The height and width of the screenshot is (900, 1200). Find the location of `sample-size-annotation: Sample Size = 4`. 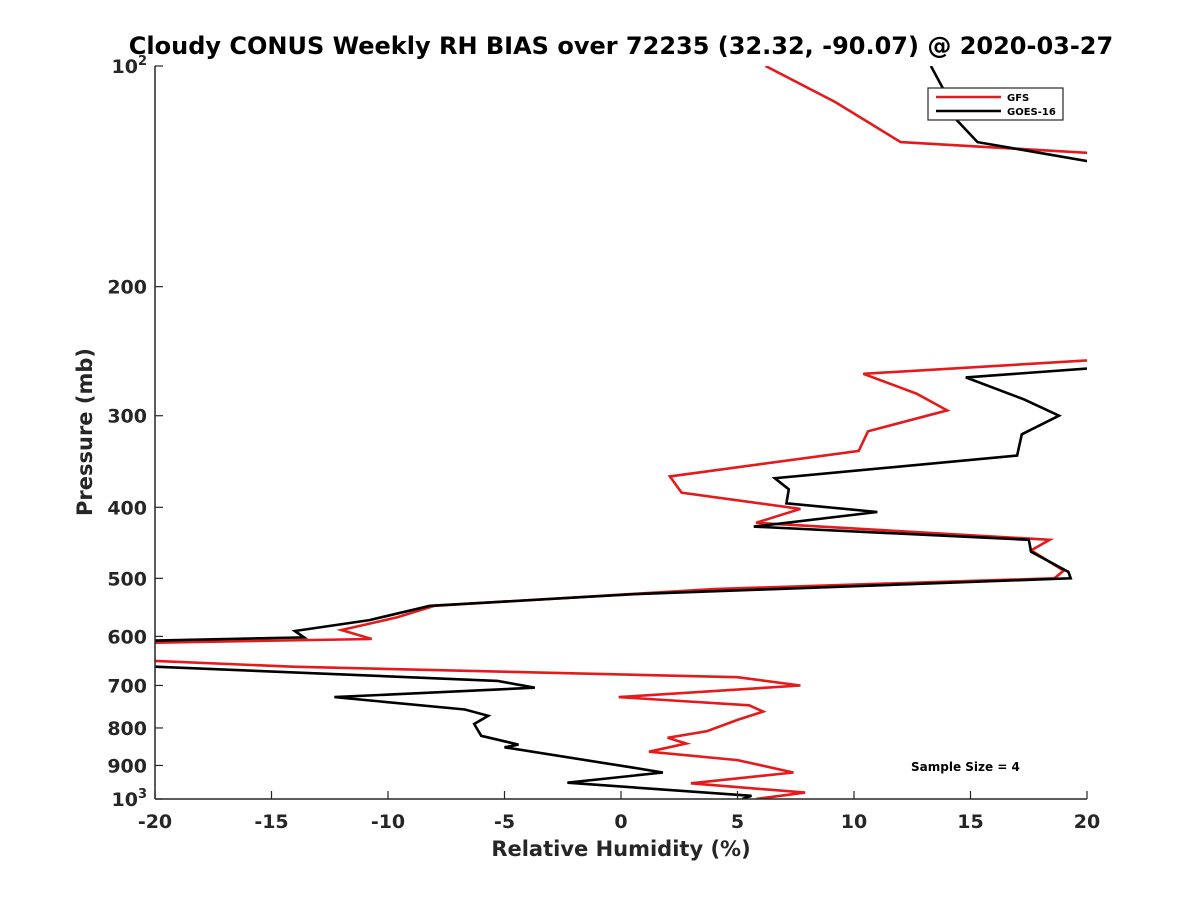

sample-size-annotation: Sample Size = 4 is located at coordinates (965, 767).